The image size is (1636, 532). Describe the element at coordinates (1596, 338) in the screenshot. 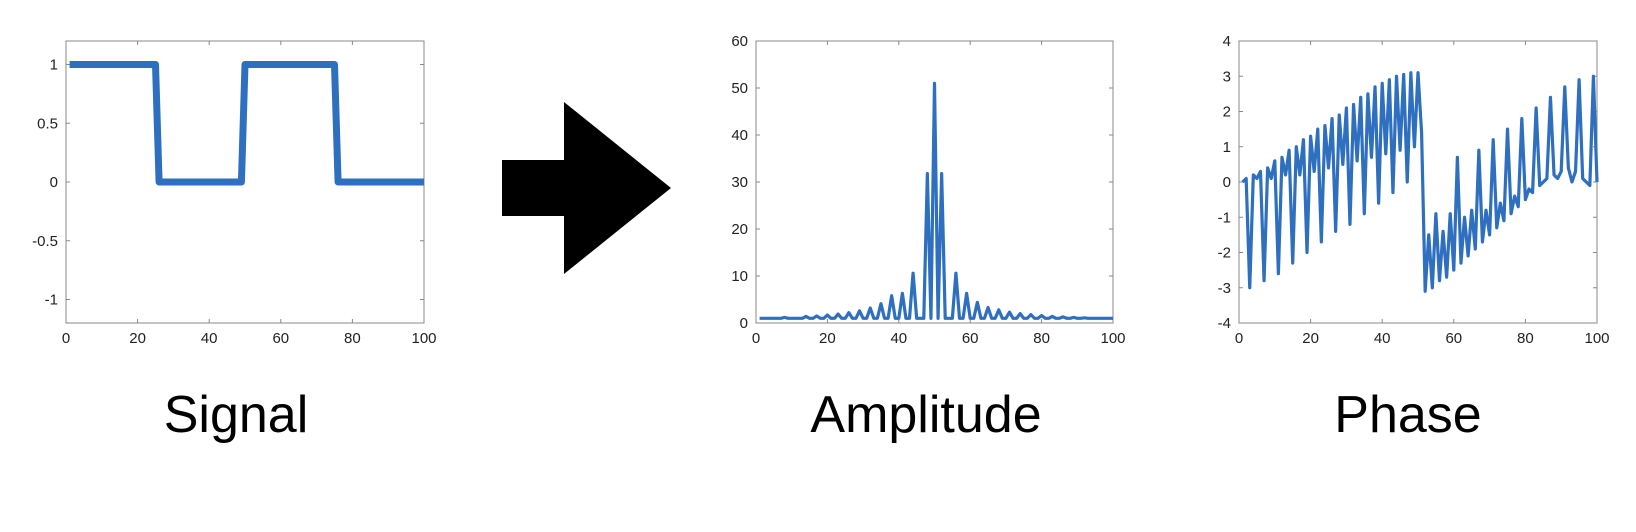

I see `phase-x-tick-label: 100` at that location.